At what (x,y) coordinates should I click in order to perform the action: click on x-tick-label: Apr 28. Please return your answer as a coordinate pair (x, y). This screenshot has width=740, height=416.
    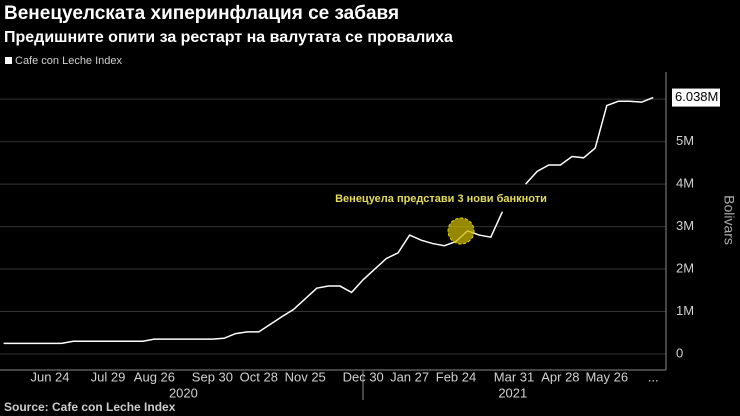
    Looking at the image, I should click on (560, 376).